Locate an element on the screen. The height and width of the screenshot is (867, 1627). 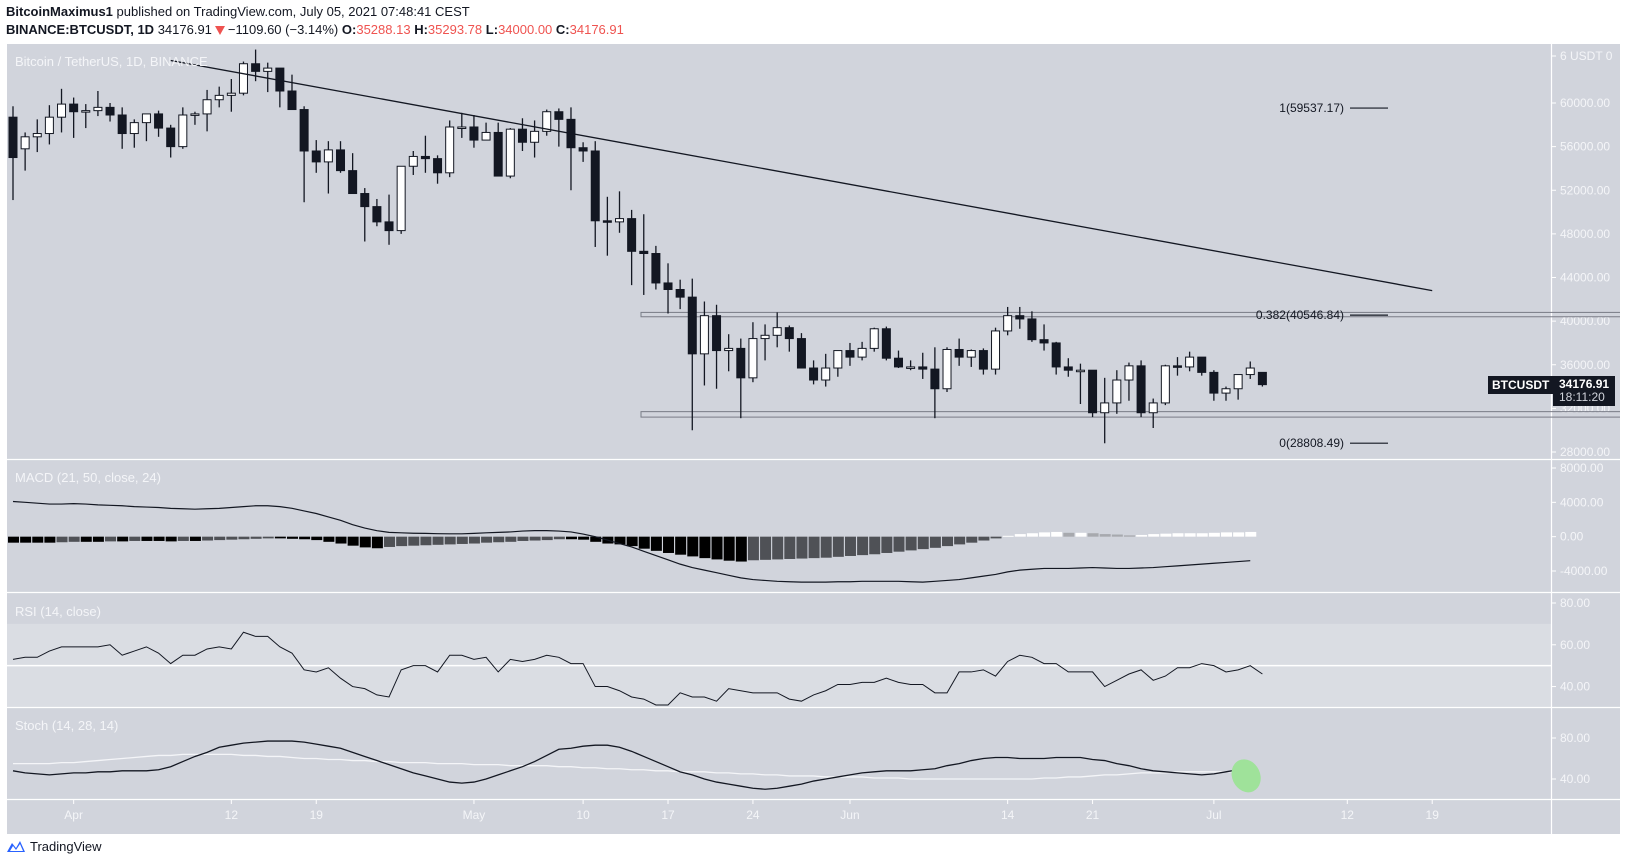
price-tick-label: 52000.00 is located at coordinates (1585, 190).